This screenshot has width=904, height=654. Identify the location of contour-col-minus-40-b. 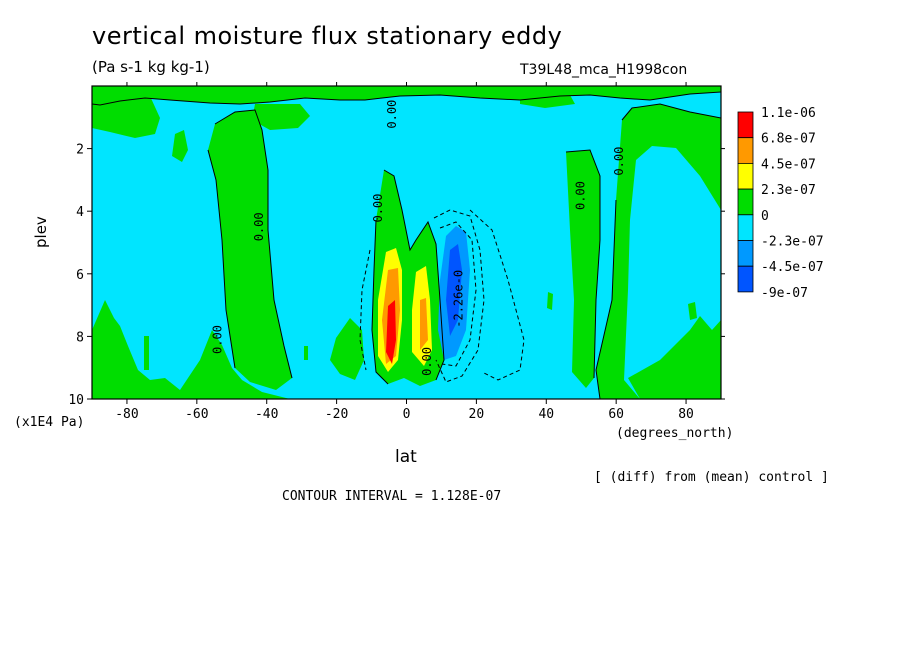
(221, 259).